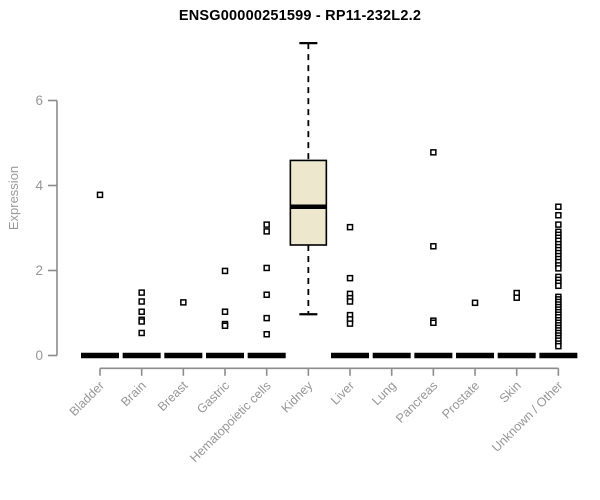 Image resolution: width=600 pixels, height=500 pixels. I want to click on y-tick-label: 4, so click(39, 185).